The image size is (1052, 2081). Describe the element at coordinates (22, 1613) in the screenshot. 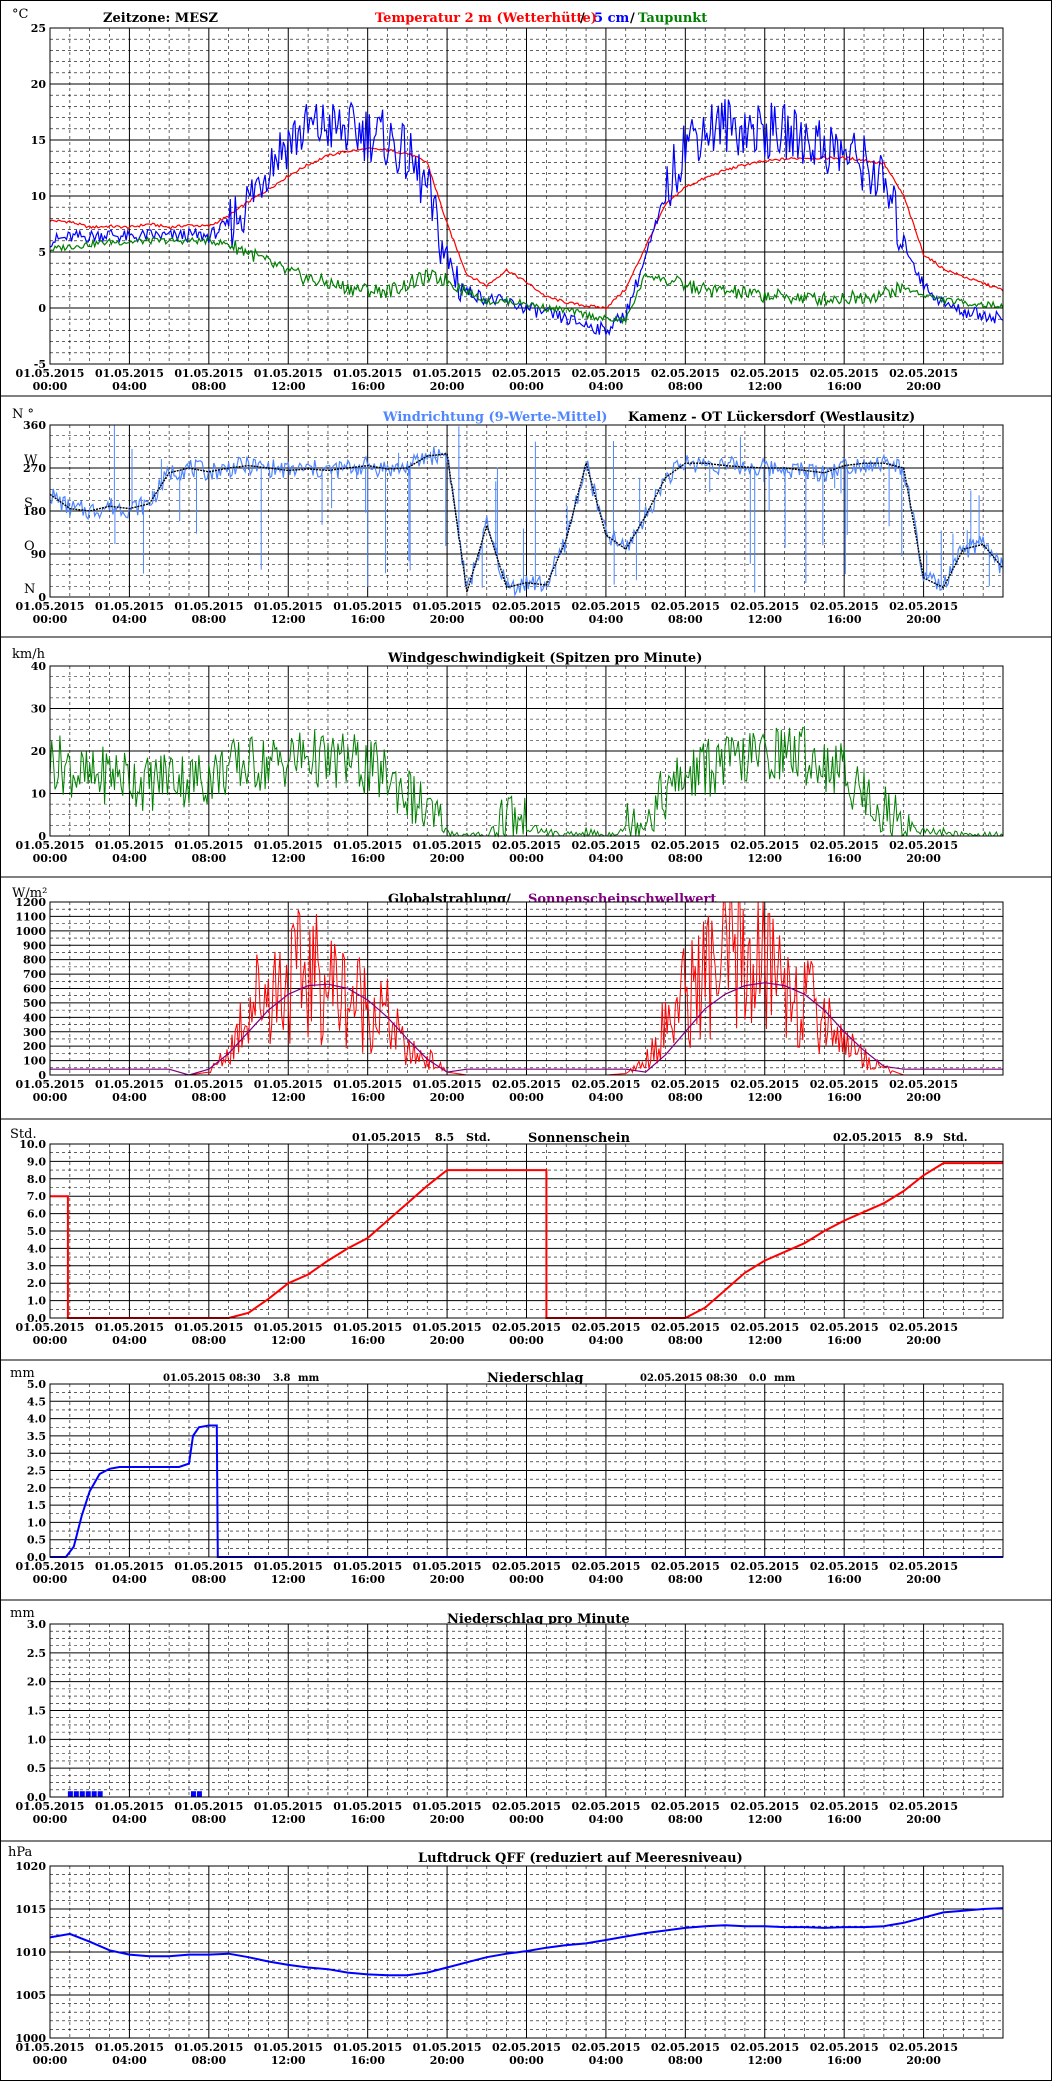

I see `precip-minute-unit: mm` at that location.